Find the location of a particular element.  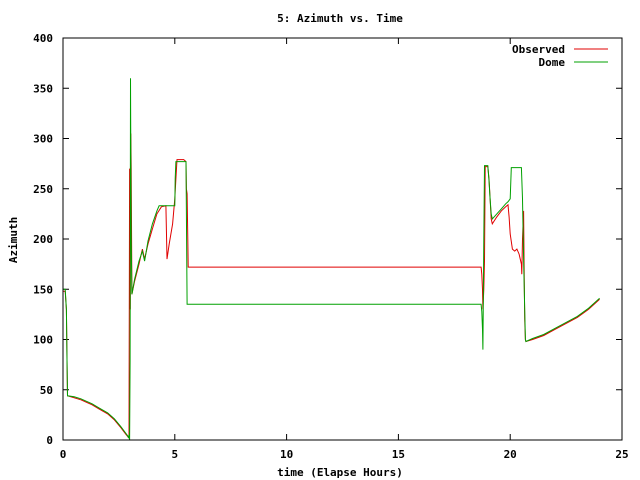

y-tick-label: 100 is located at coordinates (43, 340).